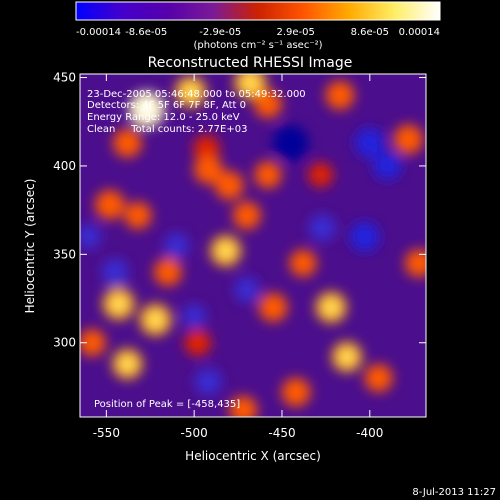 The image size is (500, 500). What do you see at coordinates (369, 433) in the screenshot?
I see `x-tick-label: -400` at bounding box center [369, 433].